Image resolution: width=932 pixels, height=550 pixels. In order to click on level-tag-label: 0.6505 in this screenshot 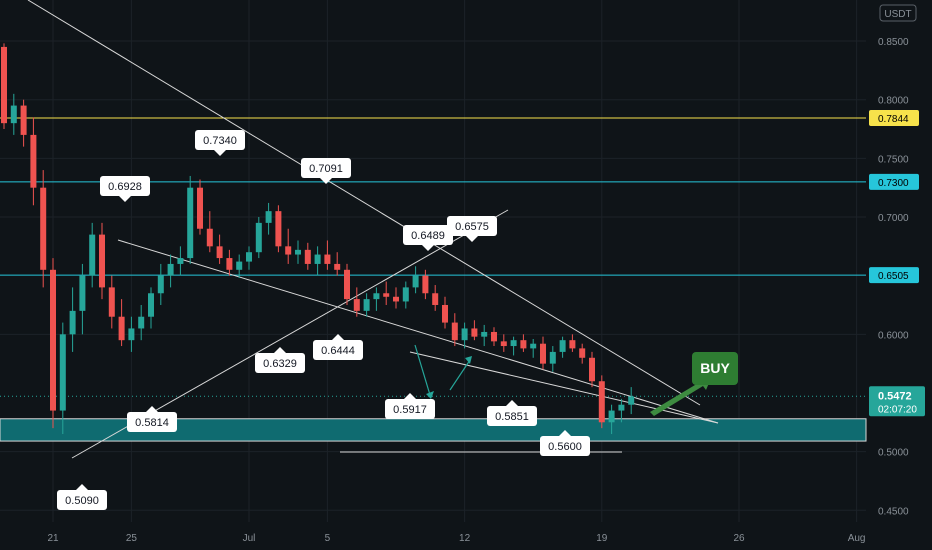, I will do `click(893, 276)`.